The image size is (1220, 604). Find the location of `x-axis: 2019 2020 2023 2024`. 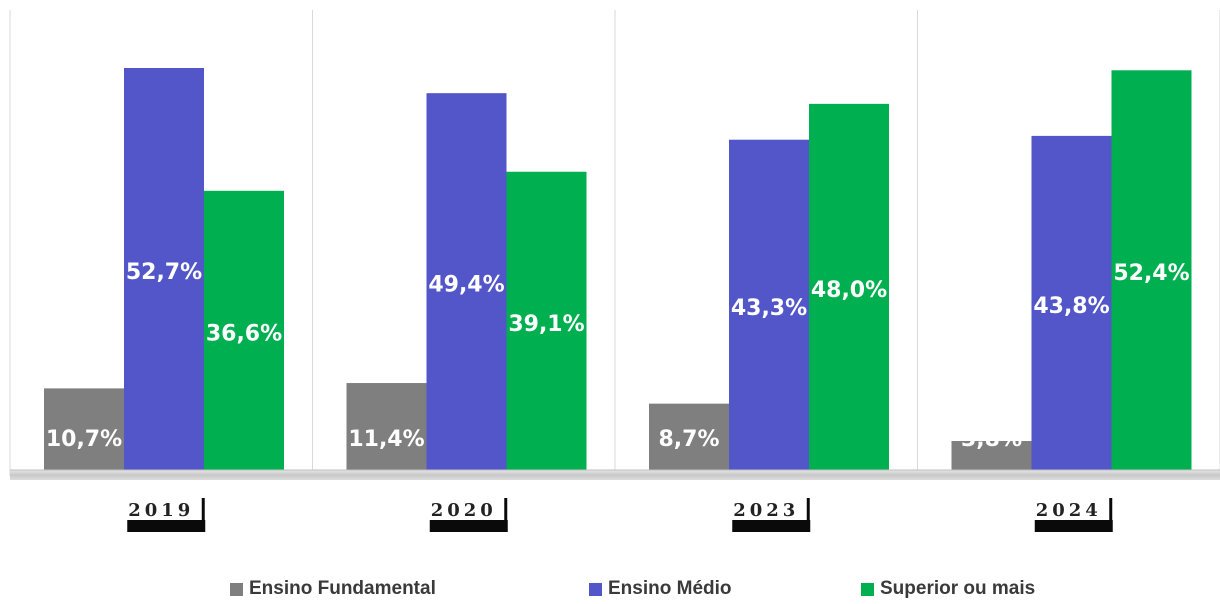

x-axis: 2019 2020 2023 2024 is located at coordinates (615, 500).